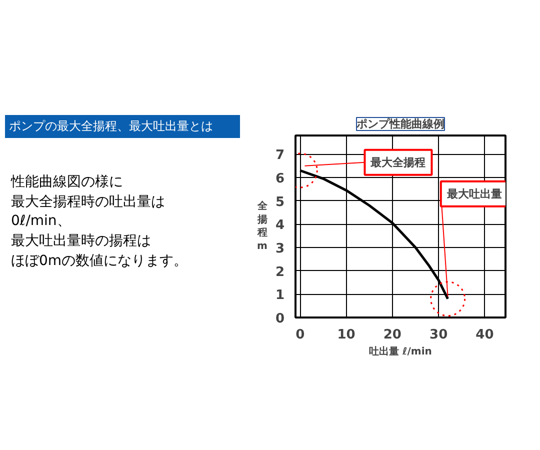 The width and height of the screenshot is (540, 450). What do you see at coordinates (400, 352) in the screenshot?
I see `x-axis-title: 吐出量 ℓ/min` at bounding box center [400, 352].